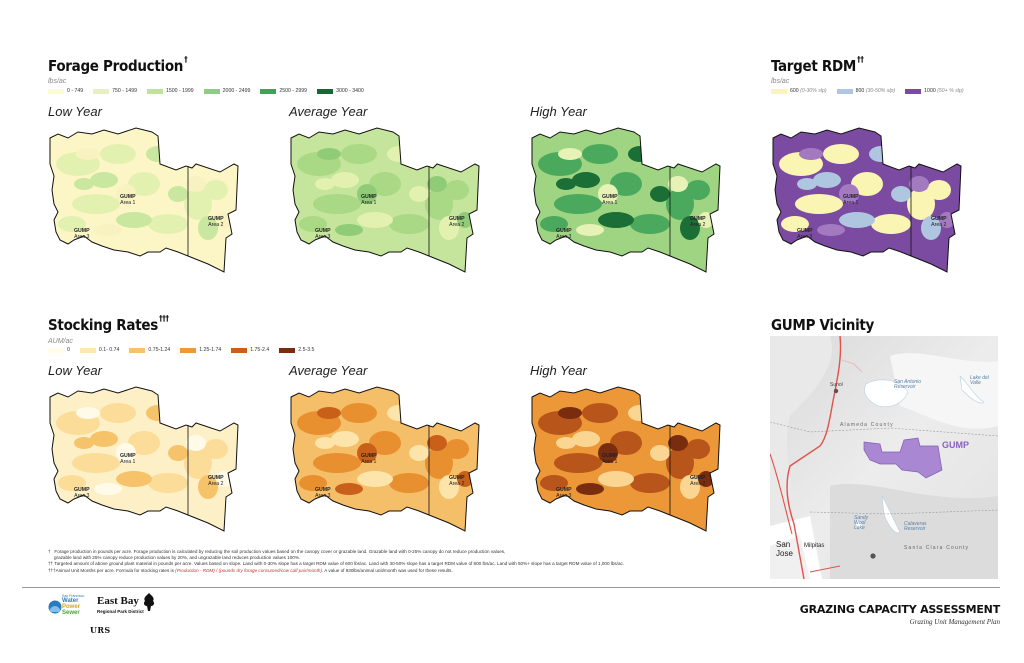 The height and width of the screenshot is (663, 1024). I want to click on forage-low-year-label: Low Year, so click(75, 111).